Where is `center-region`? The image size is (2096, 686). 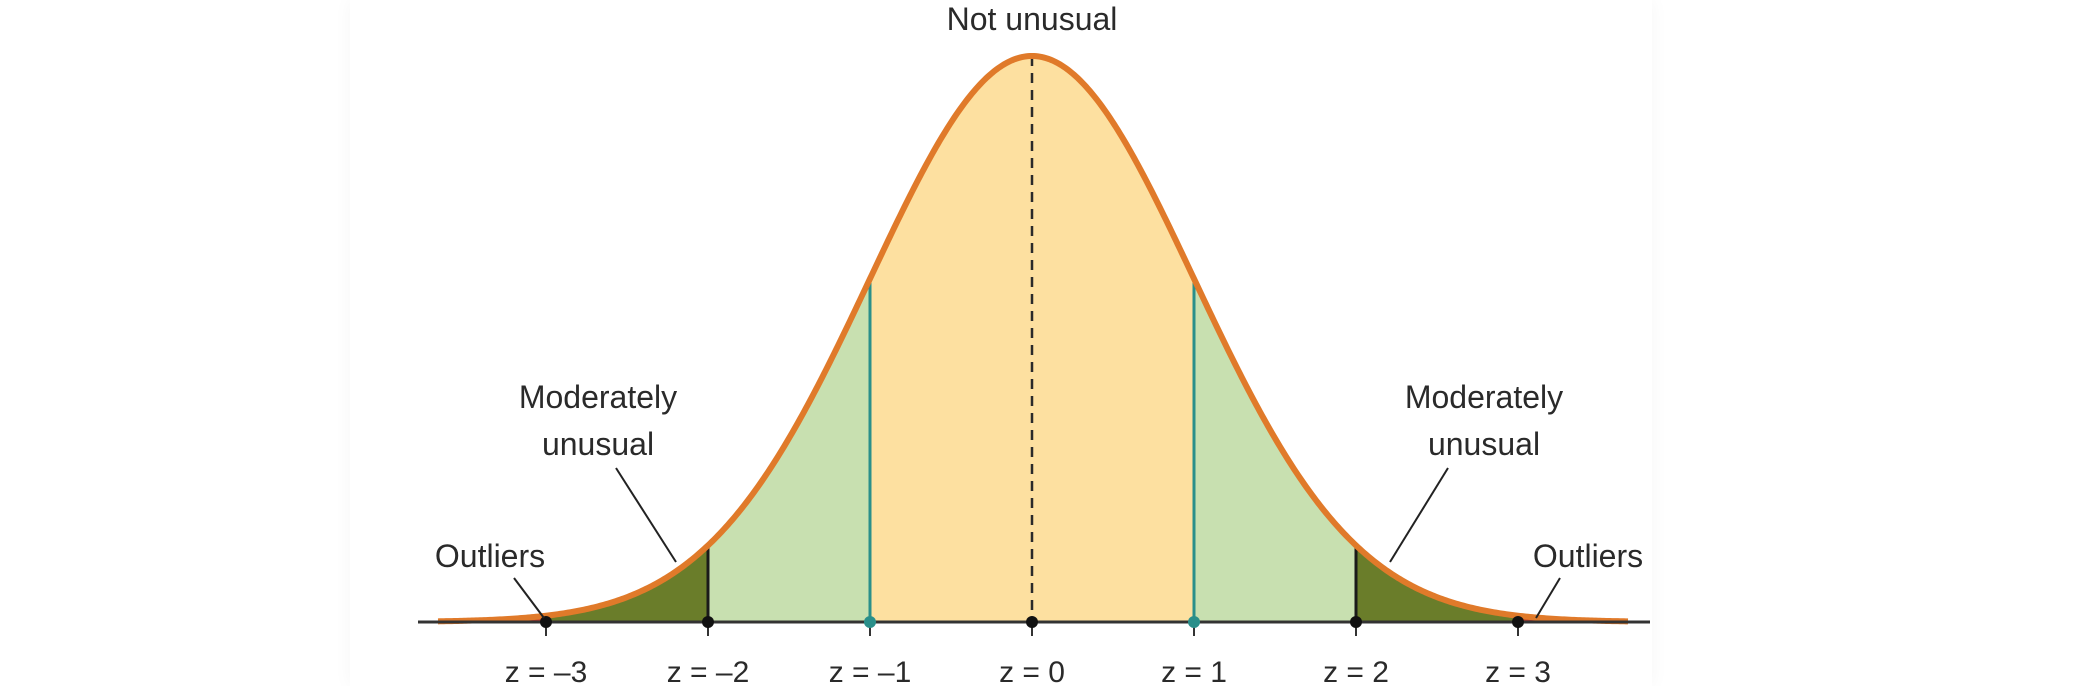 center-region is located at coordinates (1032, 339).